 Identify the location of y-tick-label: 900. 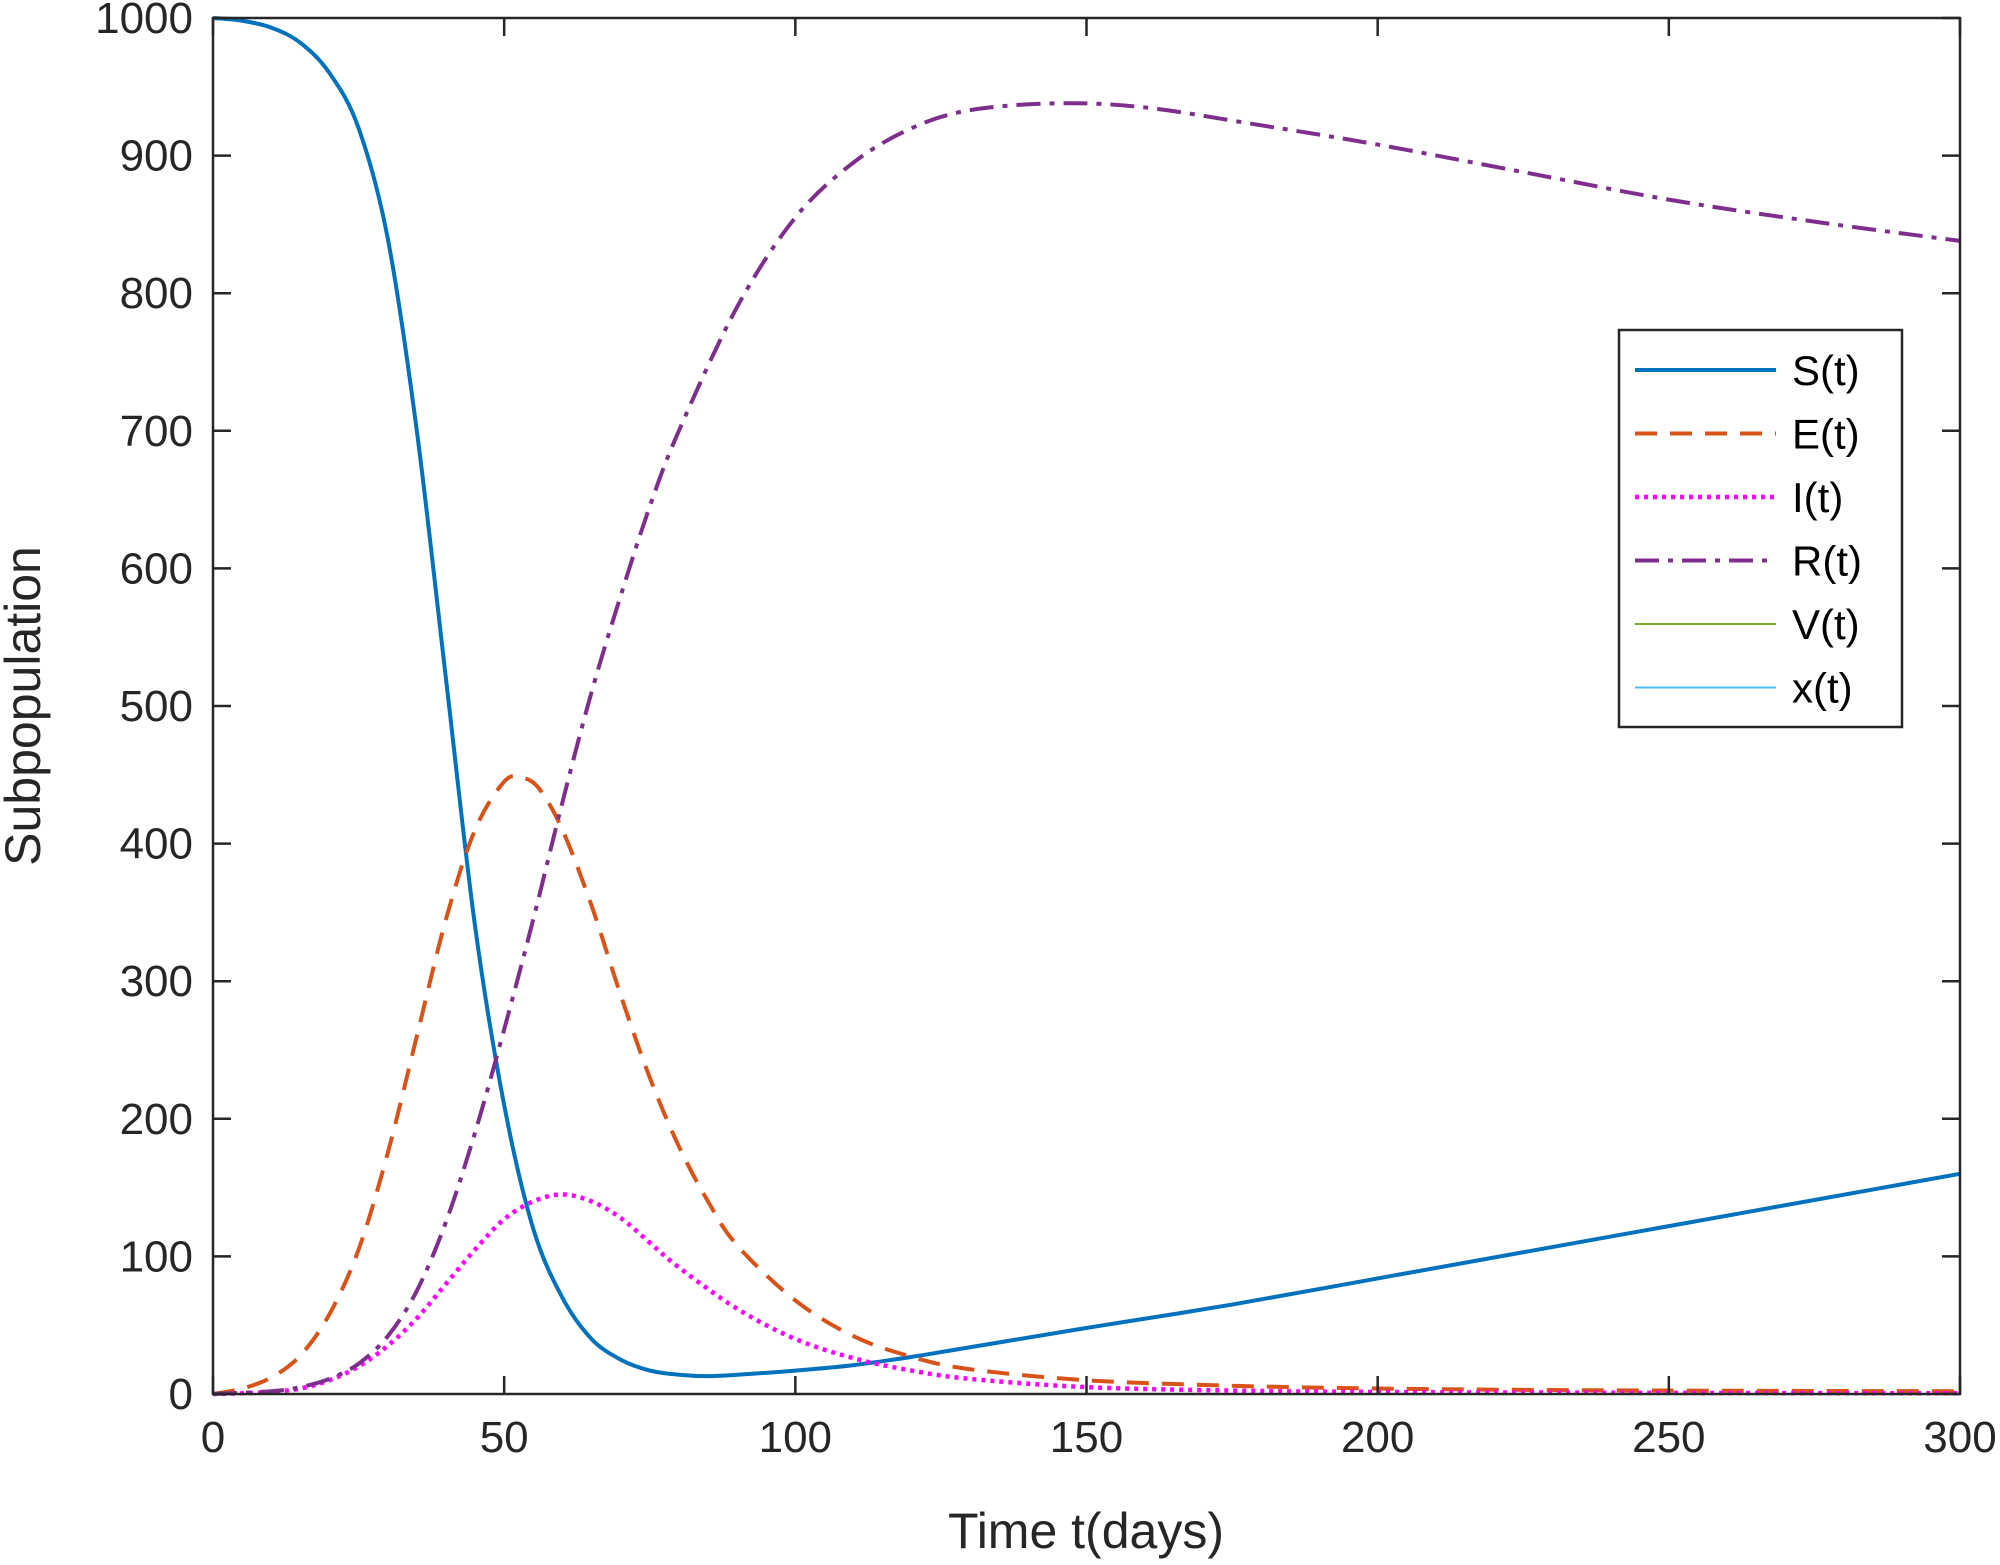
(156, 156).